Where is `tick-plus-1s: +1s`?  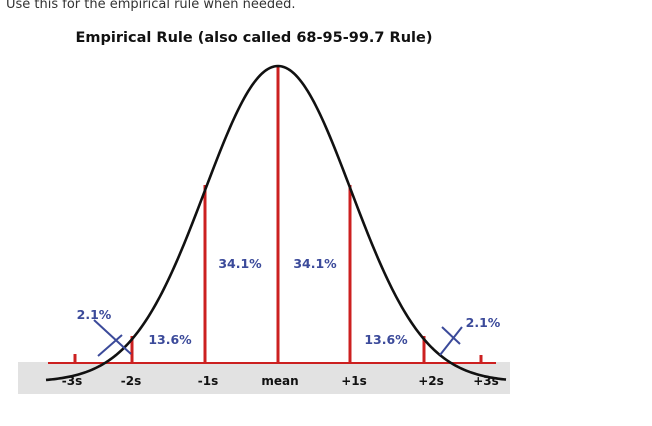
tick-plus-1s: +1s is located at coordinates (354, 381).